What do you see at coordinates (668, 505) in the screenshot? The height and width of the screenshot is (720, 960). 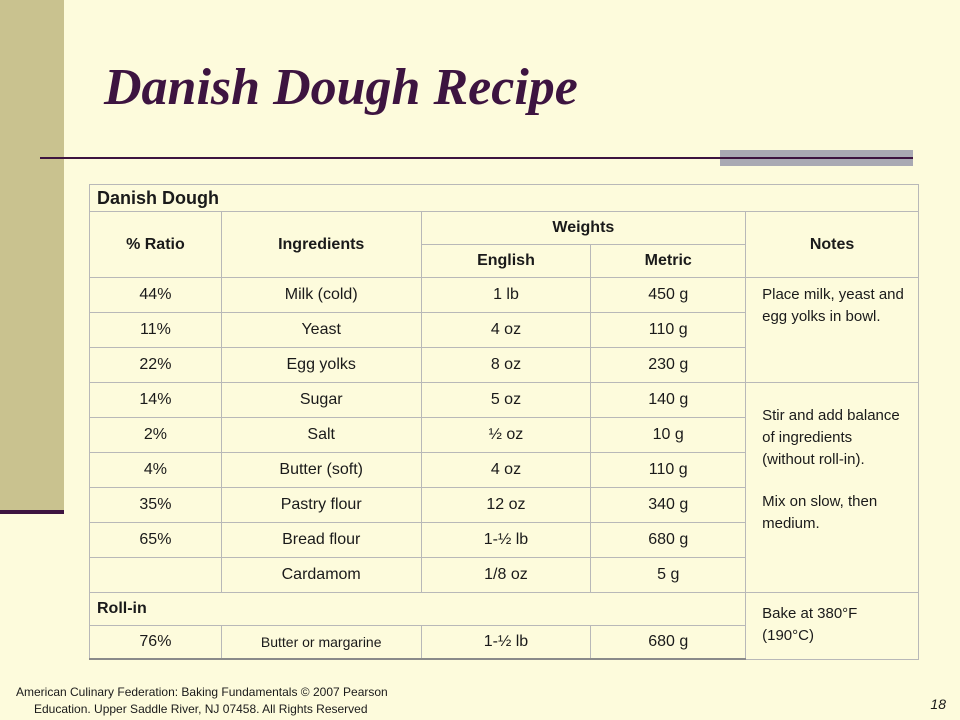 I see `cell-metric: 340 g` at bounding box center [668, 505].